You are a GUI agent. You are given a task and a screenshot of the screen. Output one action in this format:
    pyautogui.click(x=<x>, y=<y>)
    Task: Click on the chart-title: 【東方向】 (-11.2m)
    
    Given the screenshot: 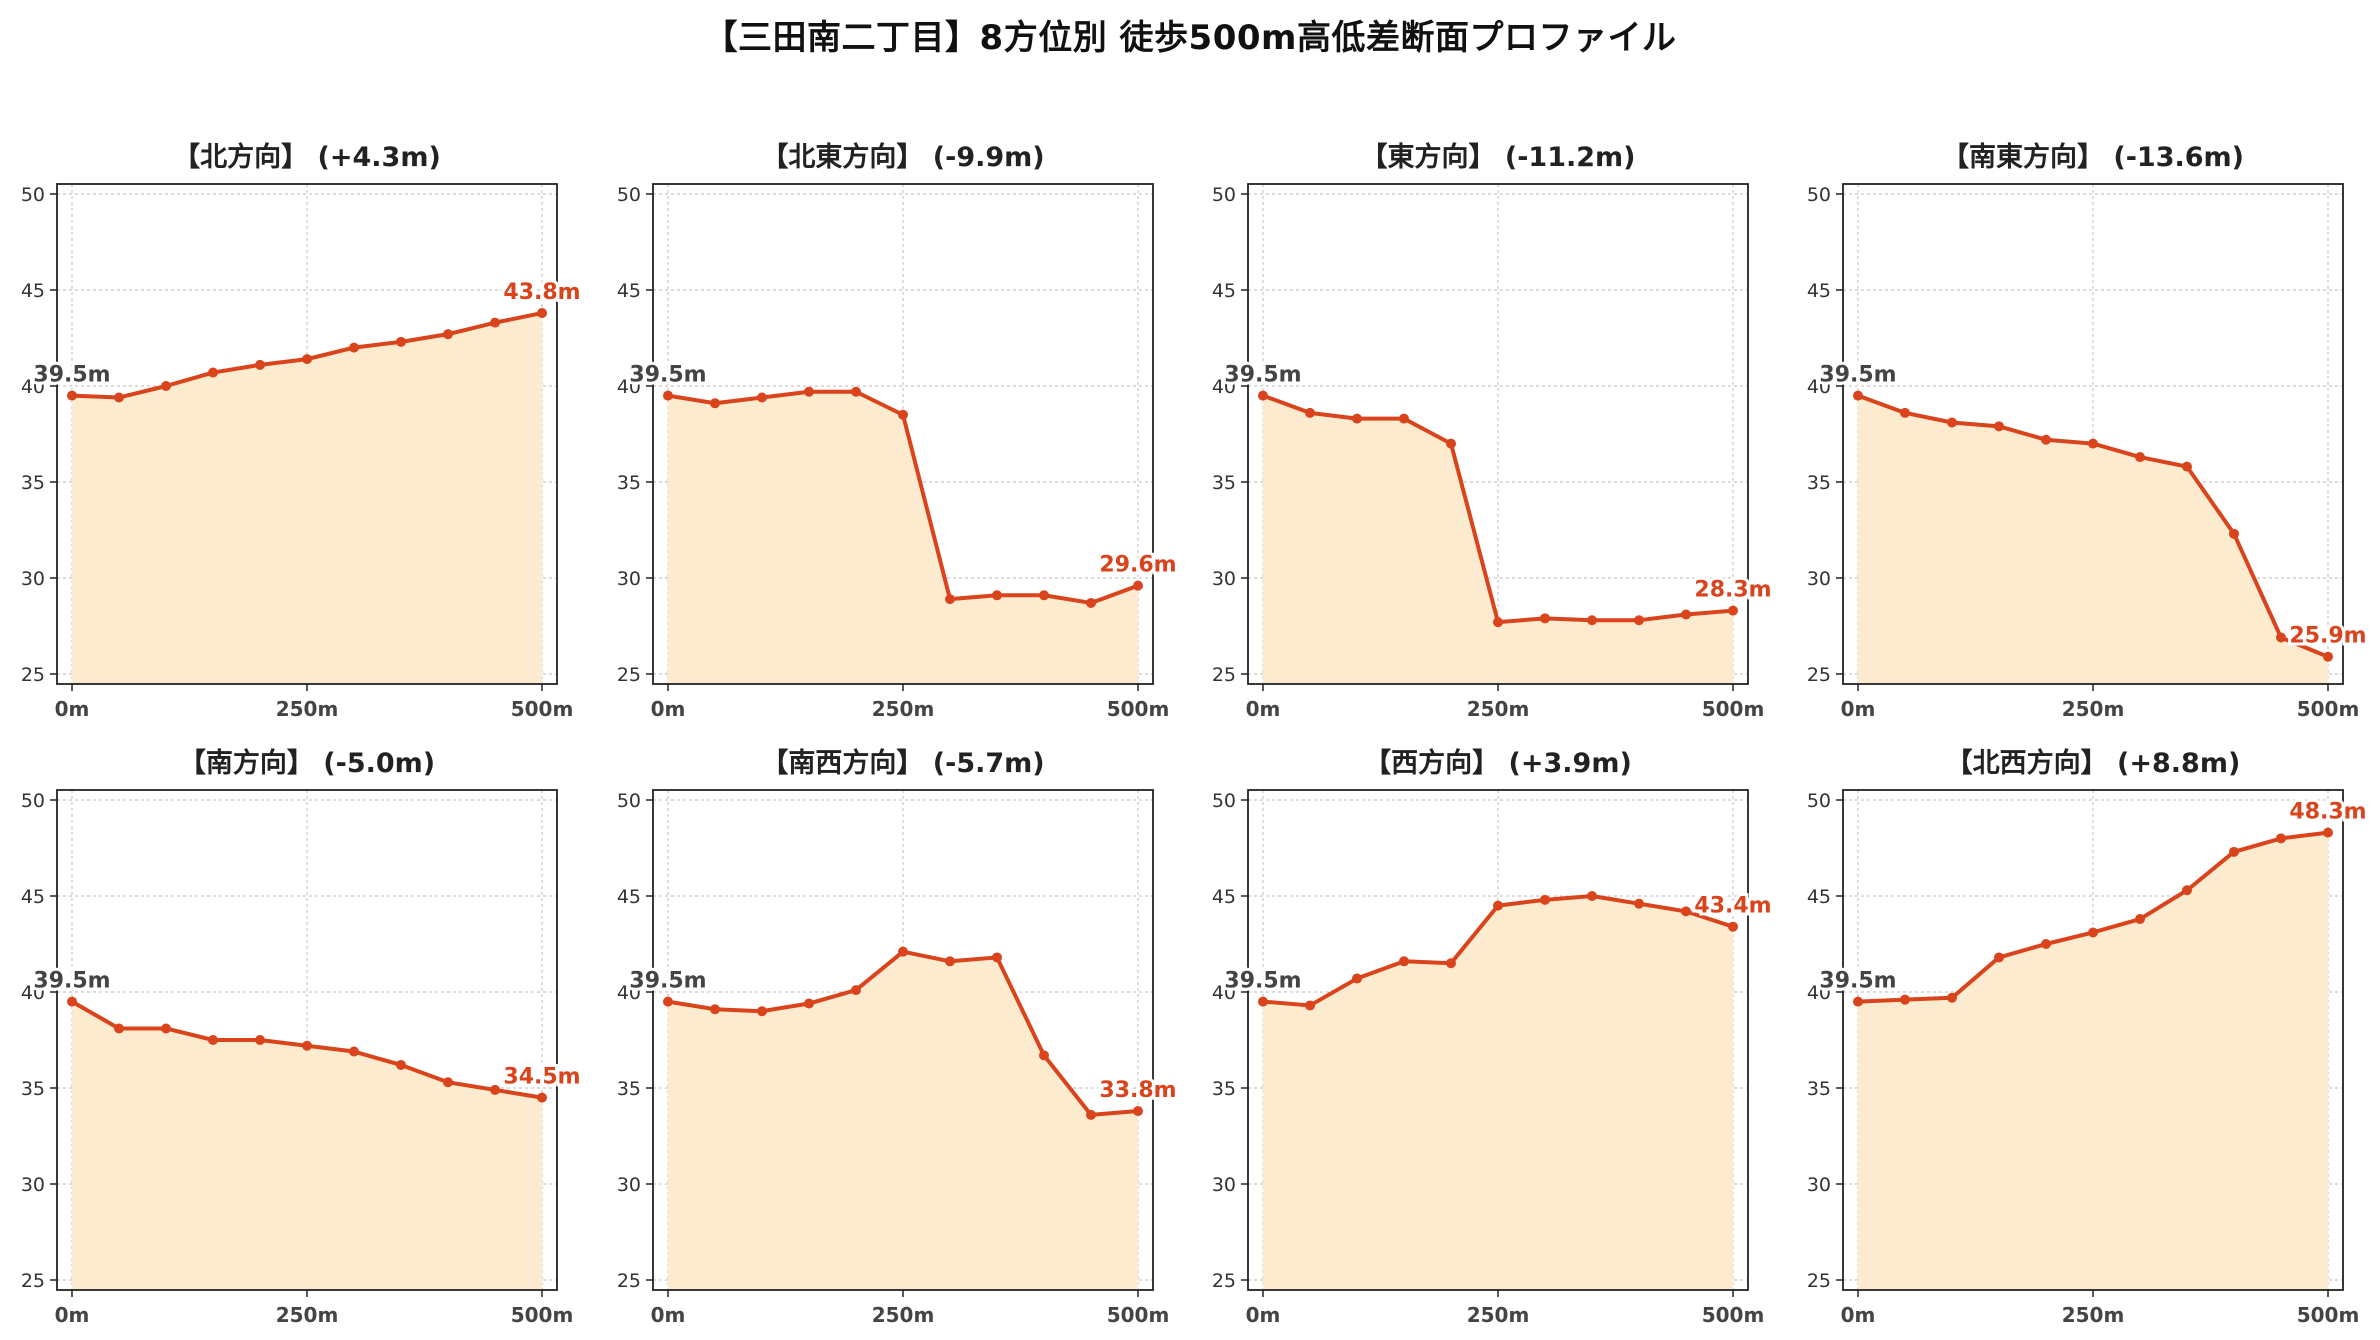 What is the action you would take?
    pyautogui.click(x=1497, y=157)
    